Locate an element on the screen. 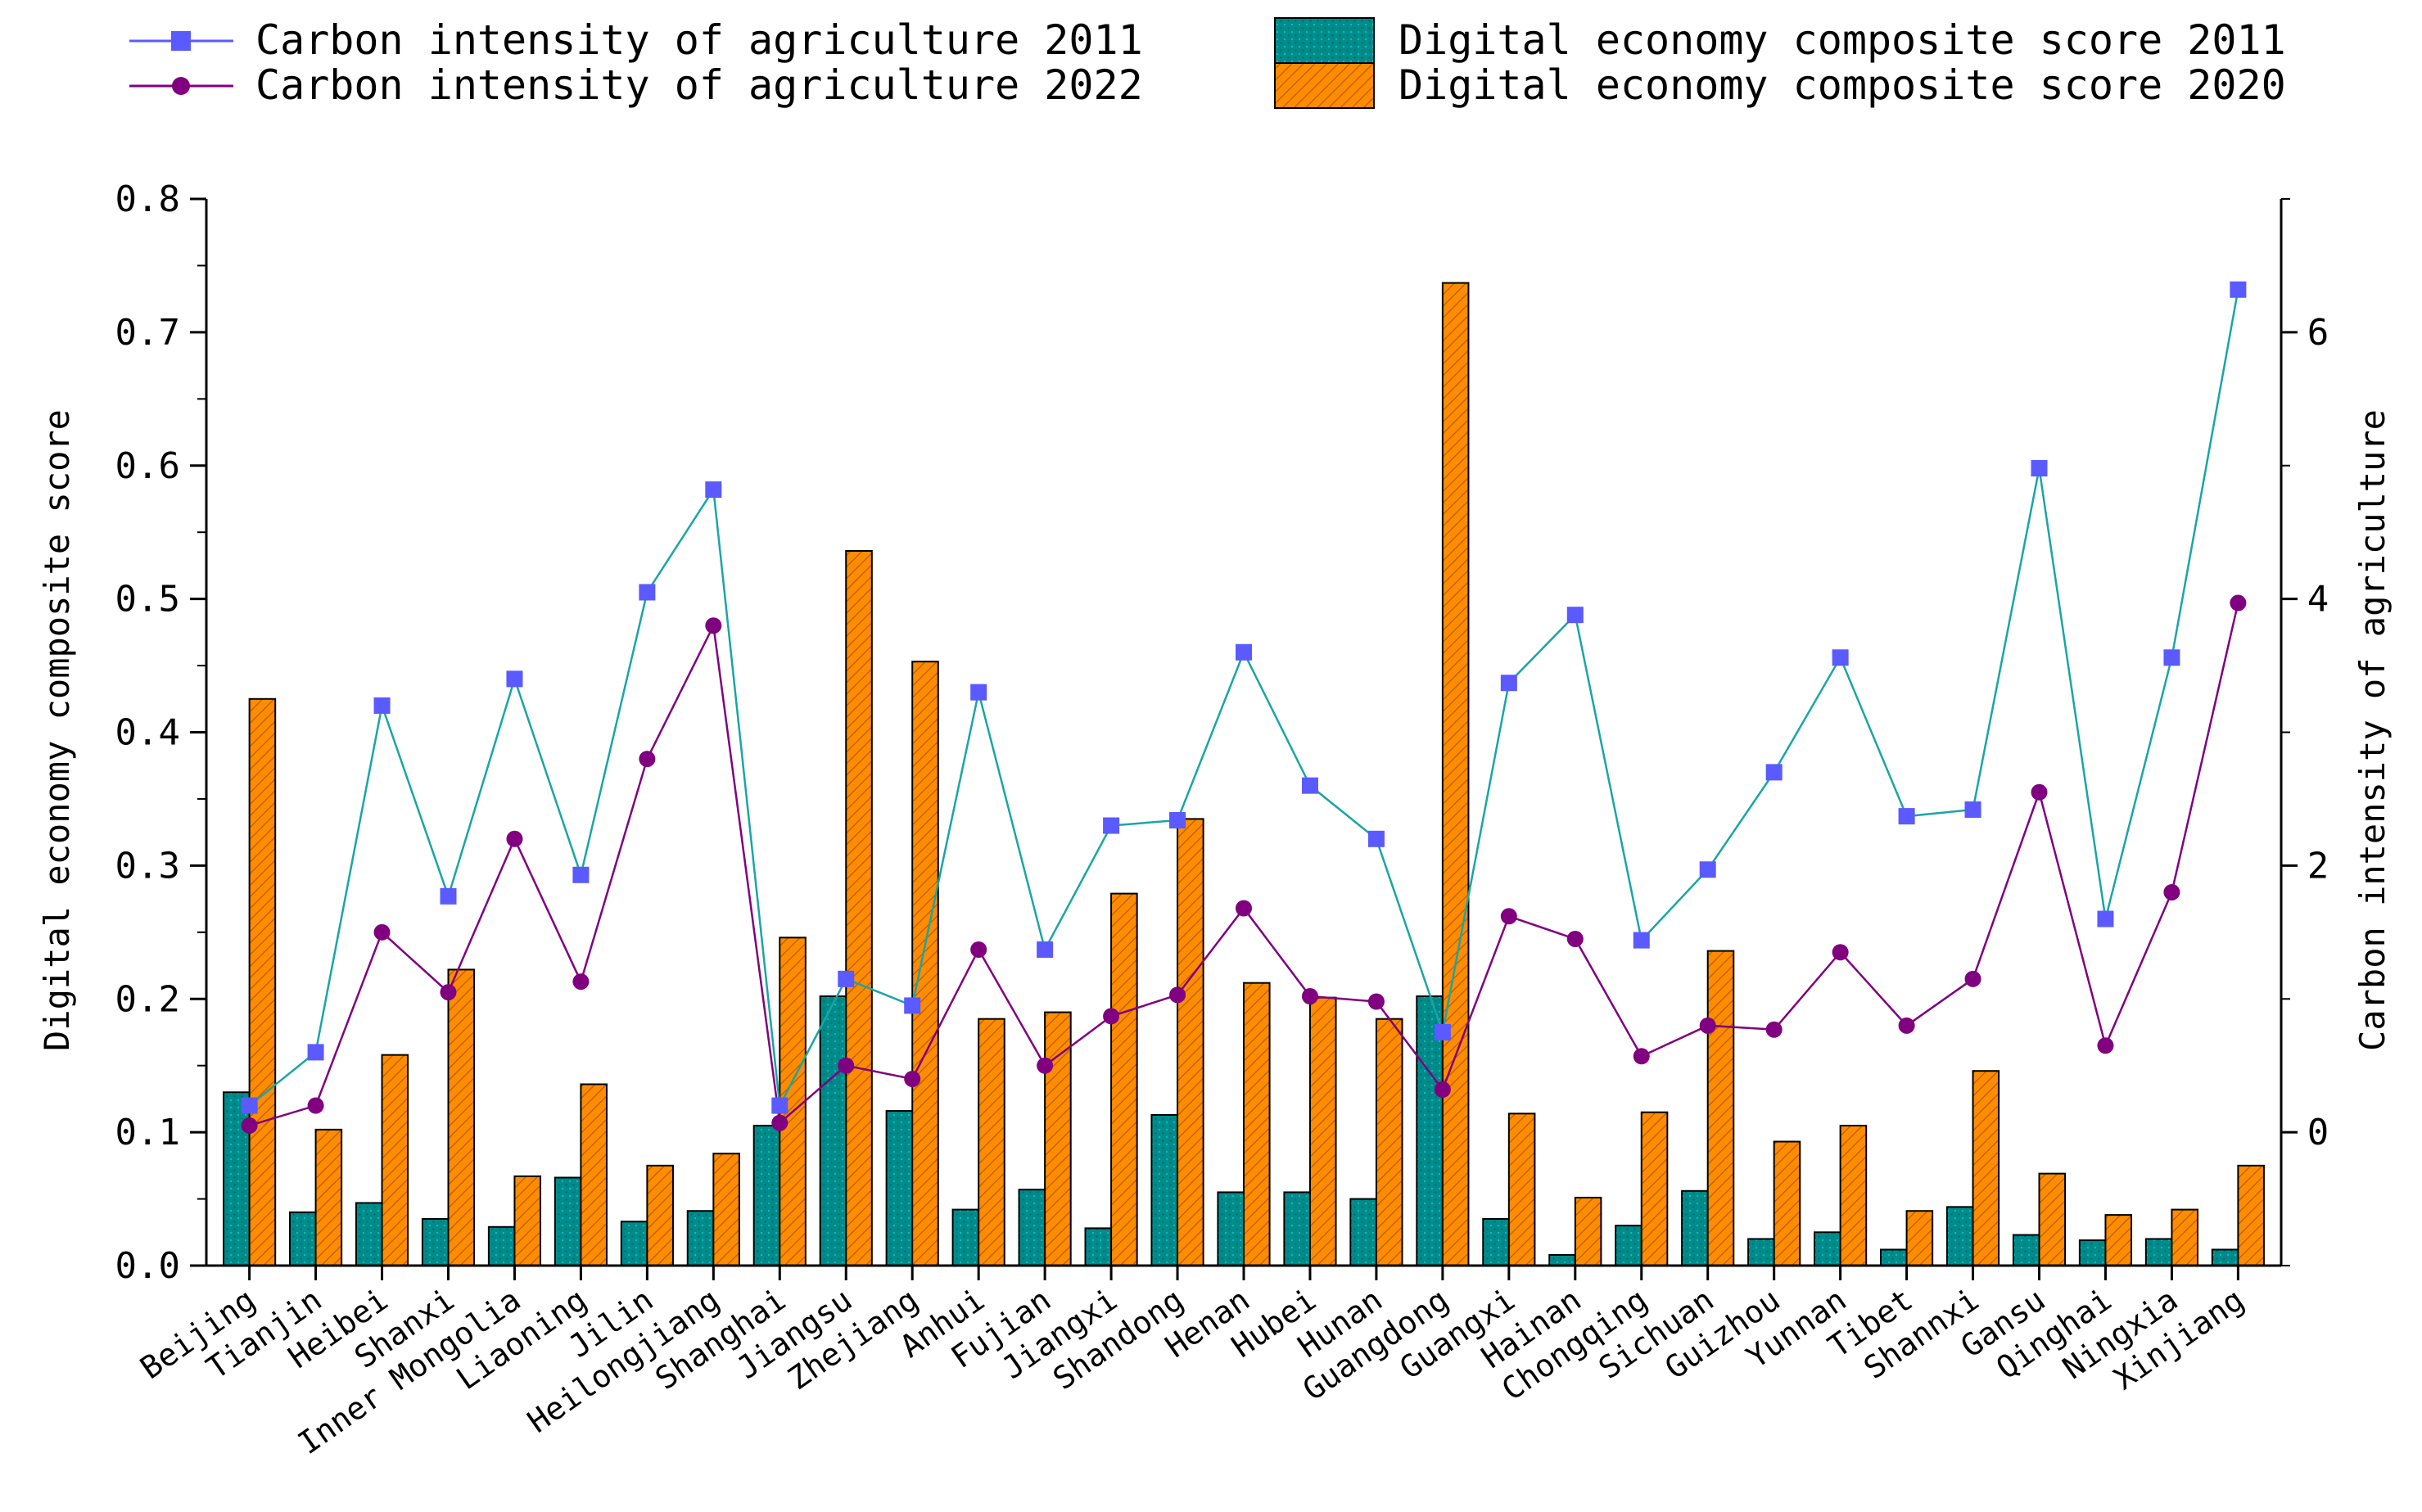 This screenshot has width=2422, height=1512. legend-label-ci-2011: Carbon intensity of agriculture 2011 is located at coordinates (699, 40).